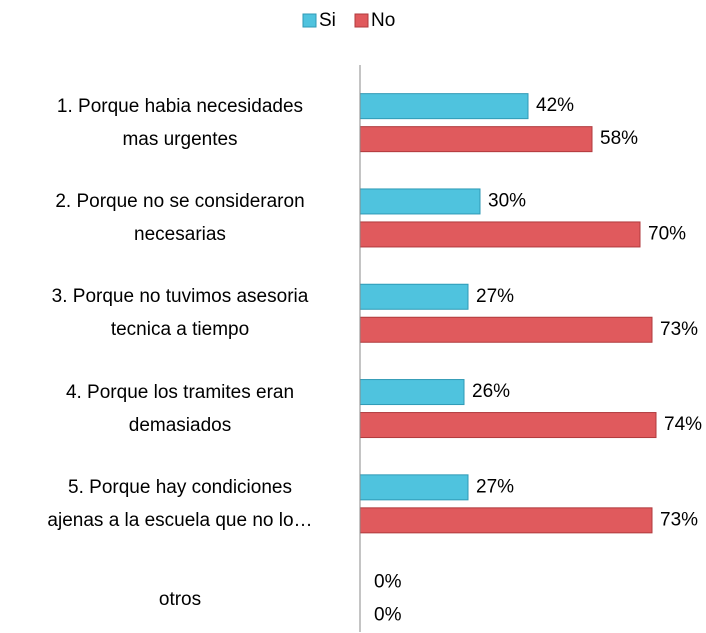 The width and height of the screenshot is (706, 633). Describe the element at coordinates (180, 122) in the screenshot. I see `category-label: 1. Porque habia necesidades mas urgentes` at that location.